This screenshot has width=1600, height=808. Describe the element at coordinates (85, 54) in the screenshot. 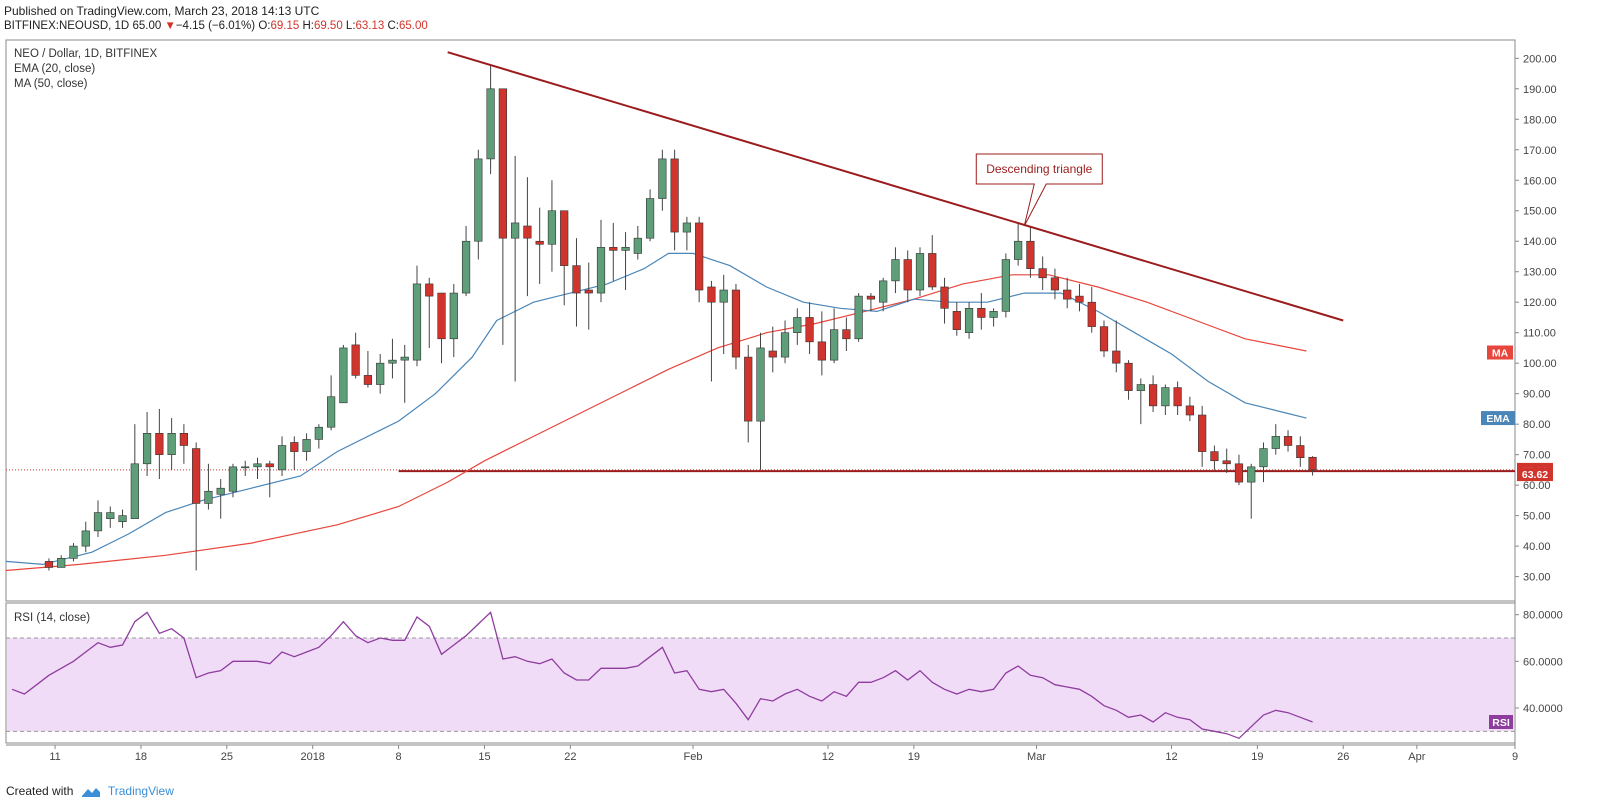

I see `chart-legend-title: NEO / Dollar, 1D, BITFINEX` at that location.